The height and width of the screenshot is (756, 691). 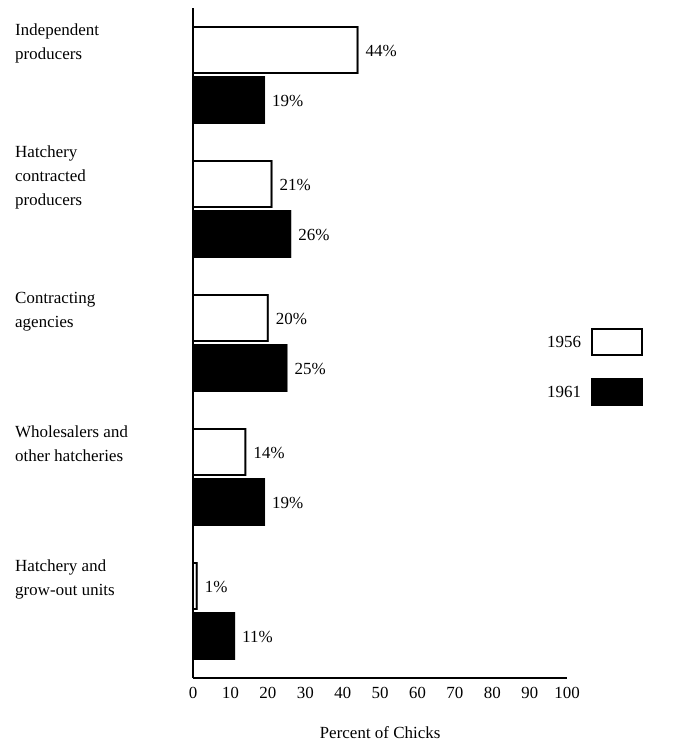 I want to click on data-label: 11%, so click(x=257, y=636).